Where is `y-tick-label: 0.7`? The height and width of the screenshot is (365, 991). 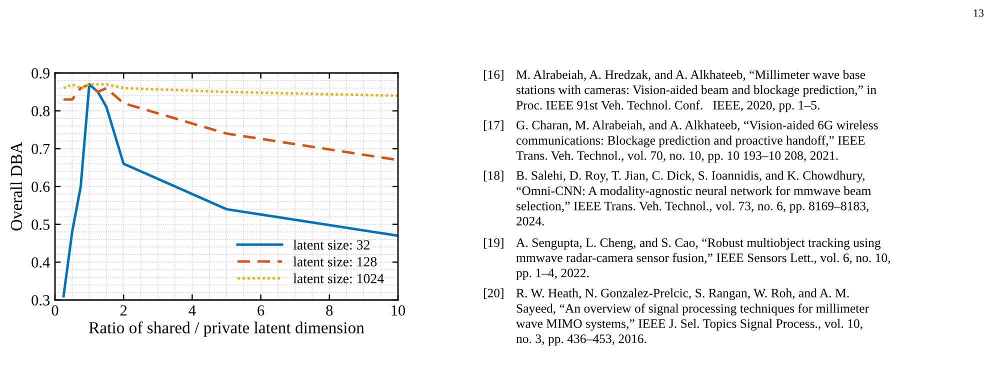 y-tick-label: 0.7 is located at coordinates (41, 149).